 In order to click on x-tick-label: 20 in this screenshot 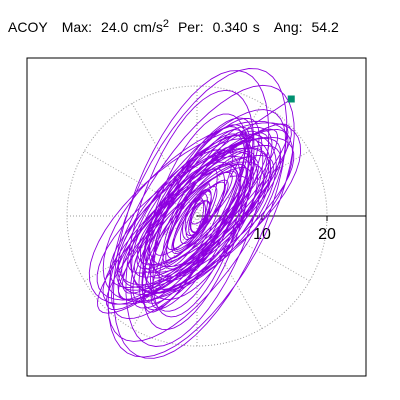, I will do `click(327, 234)`.